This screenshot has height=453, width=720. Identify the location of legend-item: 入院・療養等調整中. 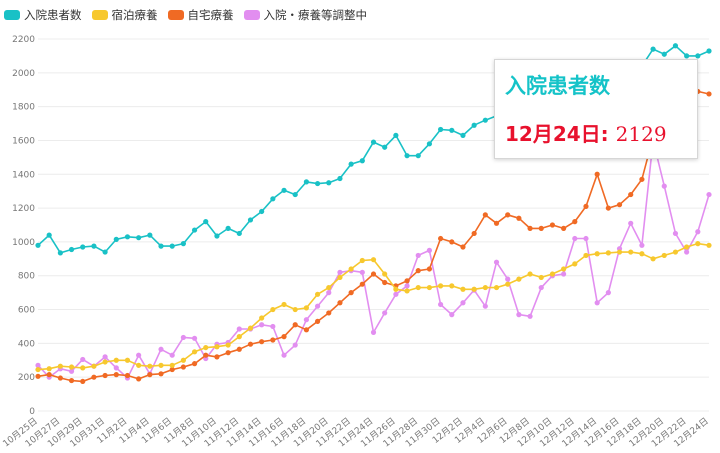
(305, 15).